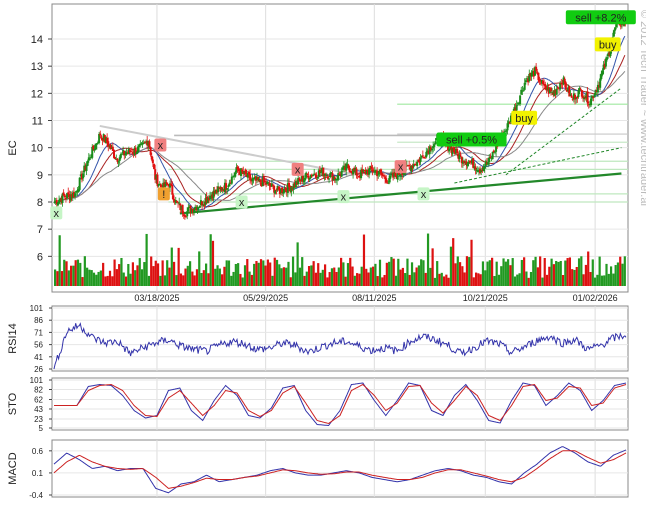 This screenshot has height=514, width=657. Describe the element at coordinates (38, 400) in the screenshot. I see `y-tick-label: 62` at that location.